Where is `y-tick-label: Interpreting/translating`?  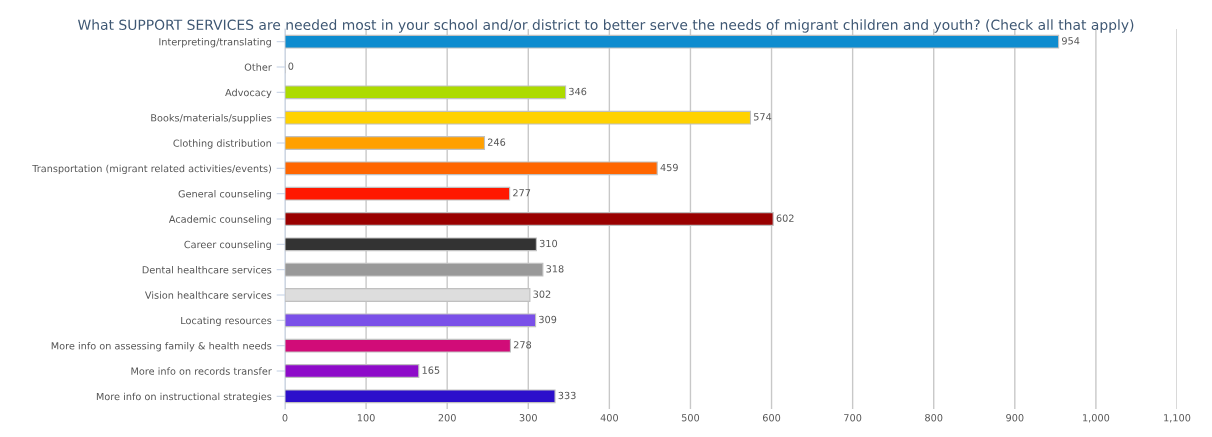
y-tick-label: Interpreting/translating is located at coordinates (215, 42).